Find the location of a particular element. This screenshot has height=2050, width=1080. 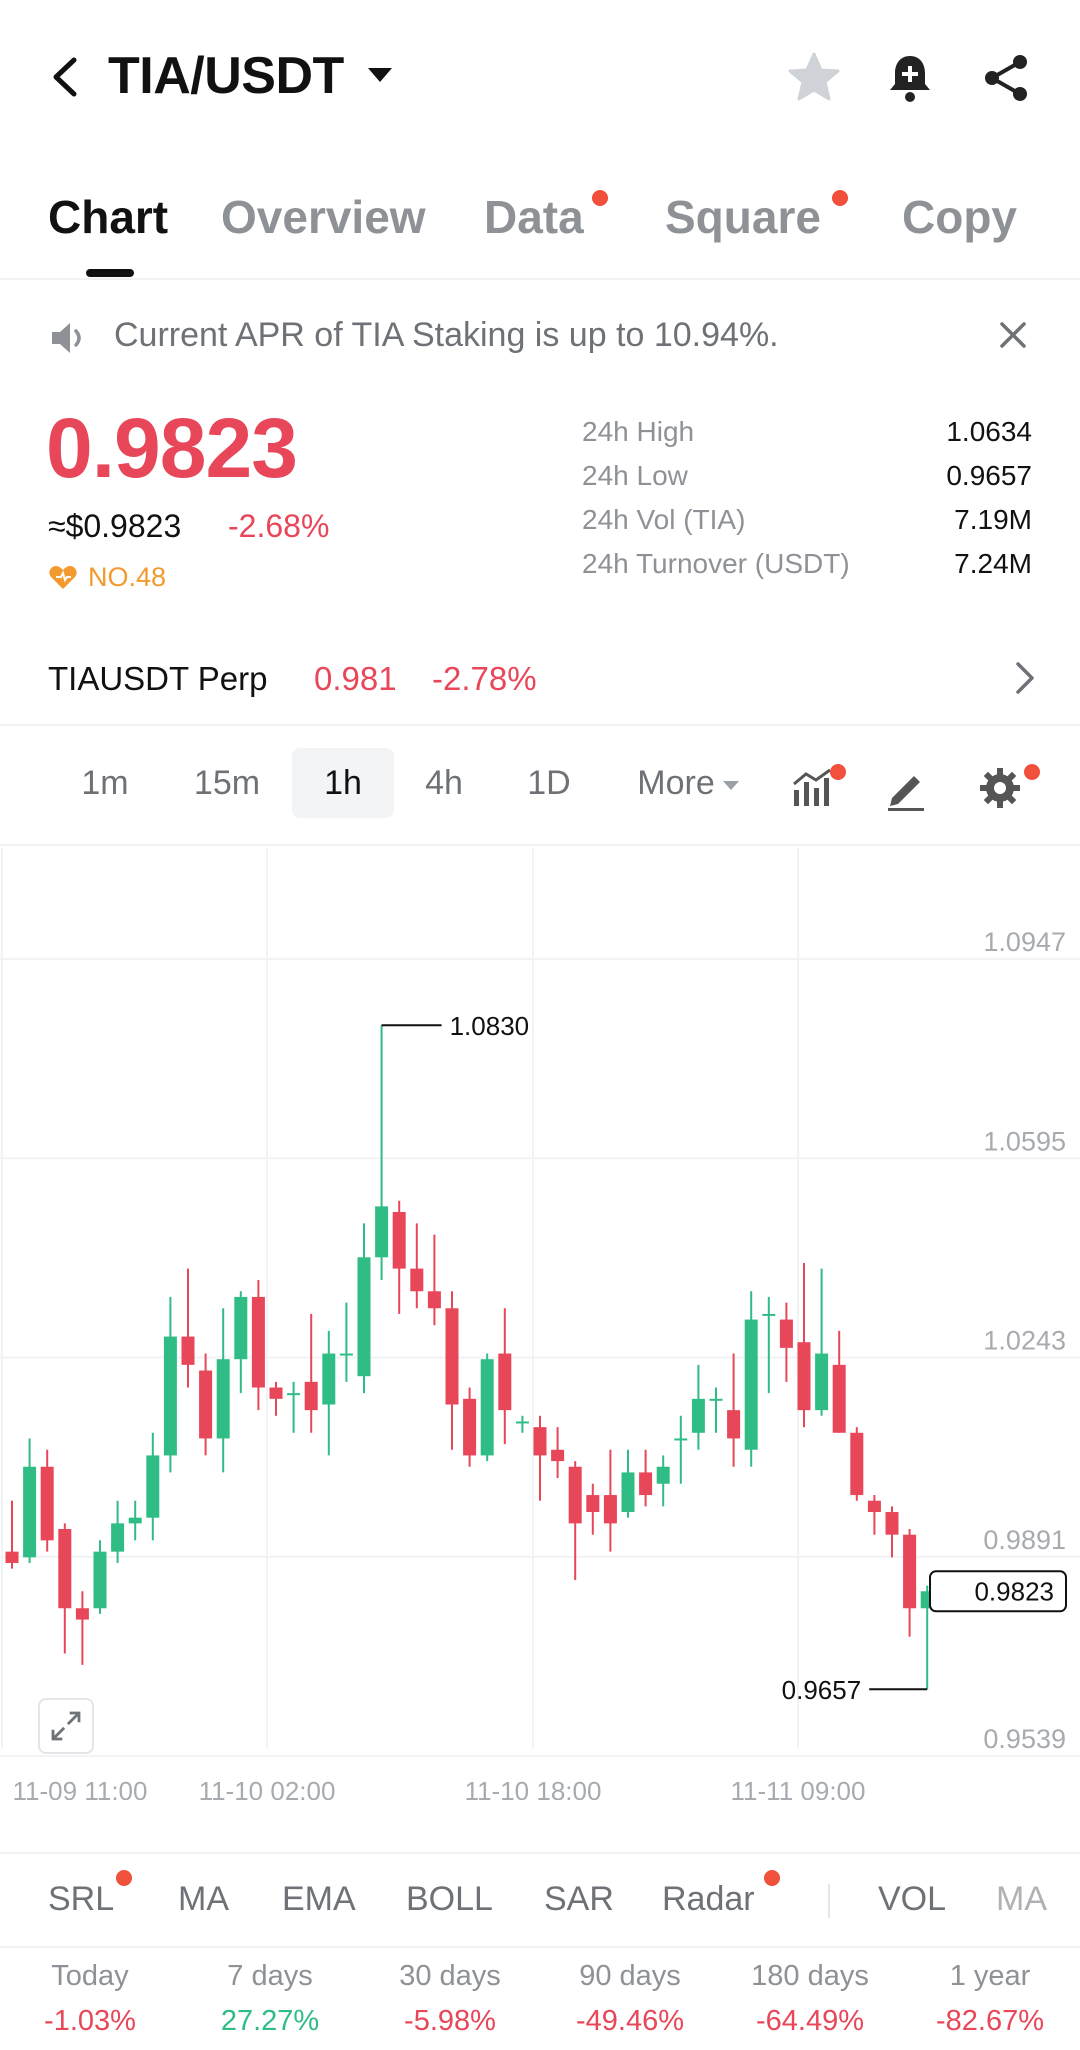

stat-value: 0.9657 is located at coordinates (989, 475).